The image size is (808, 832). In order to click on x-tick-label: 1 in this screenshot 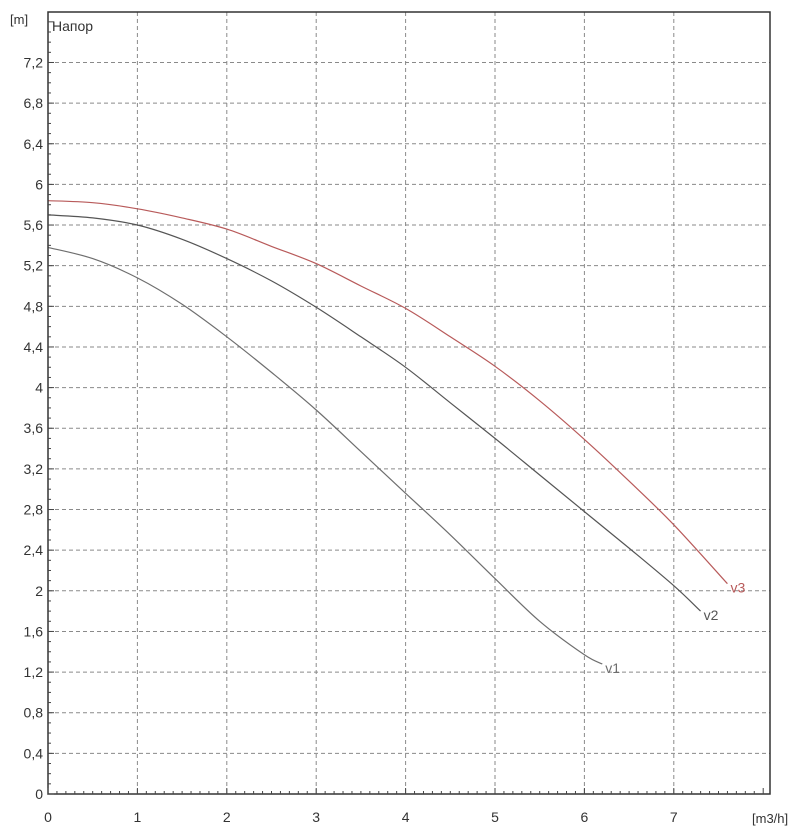, I will do `click(138, 817)`.